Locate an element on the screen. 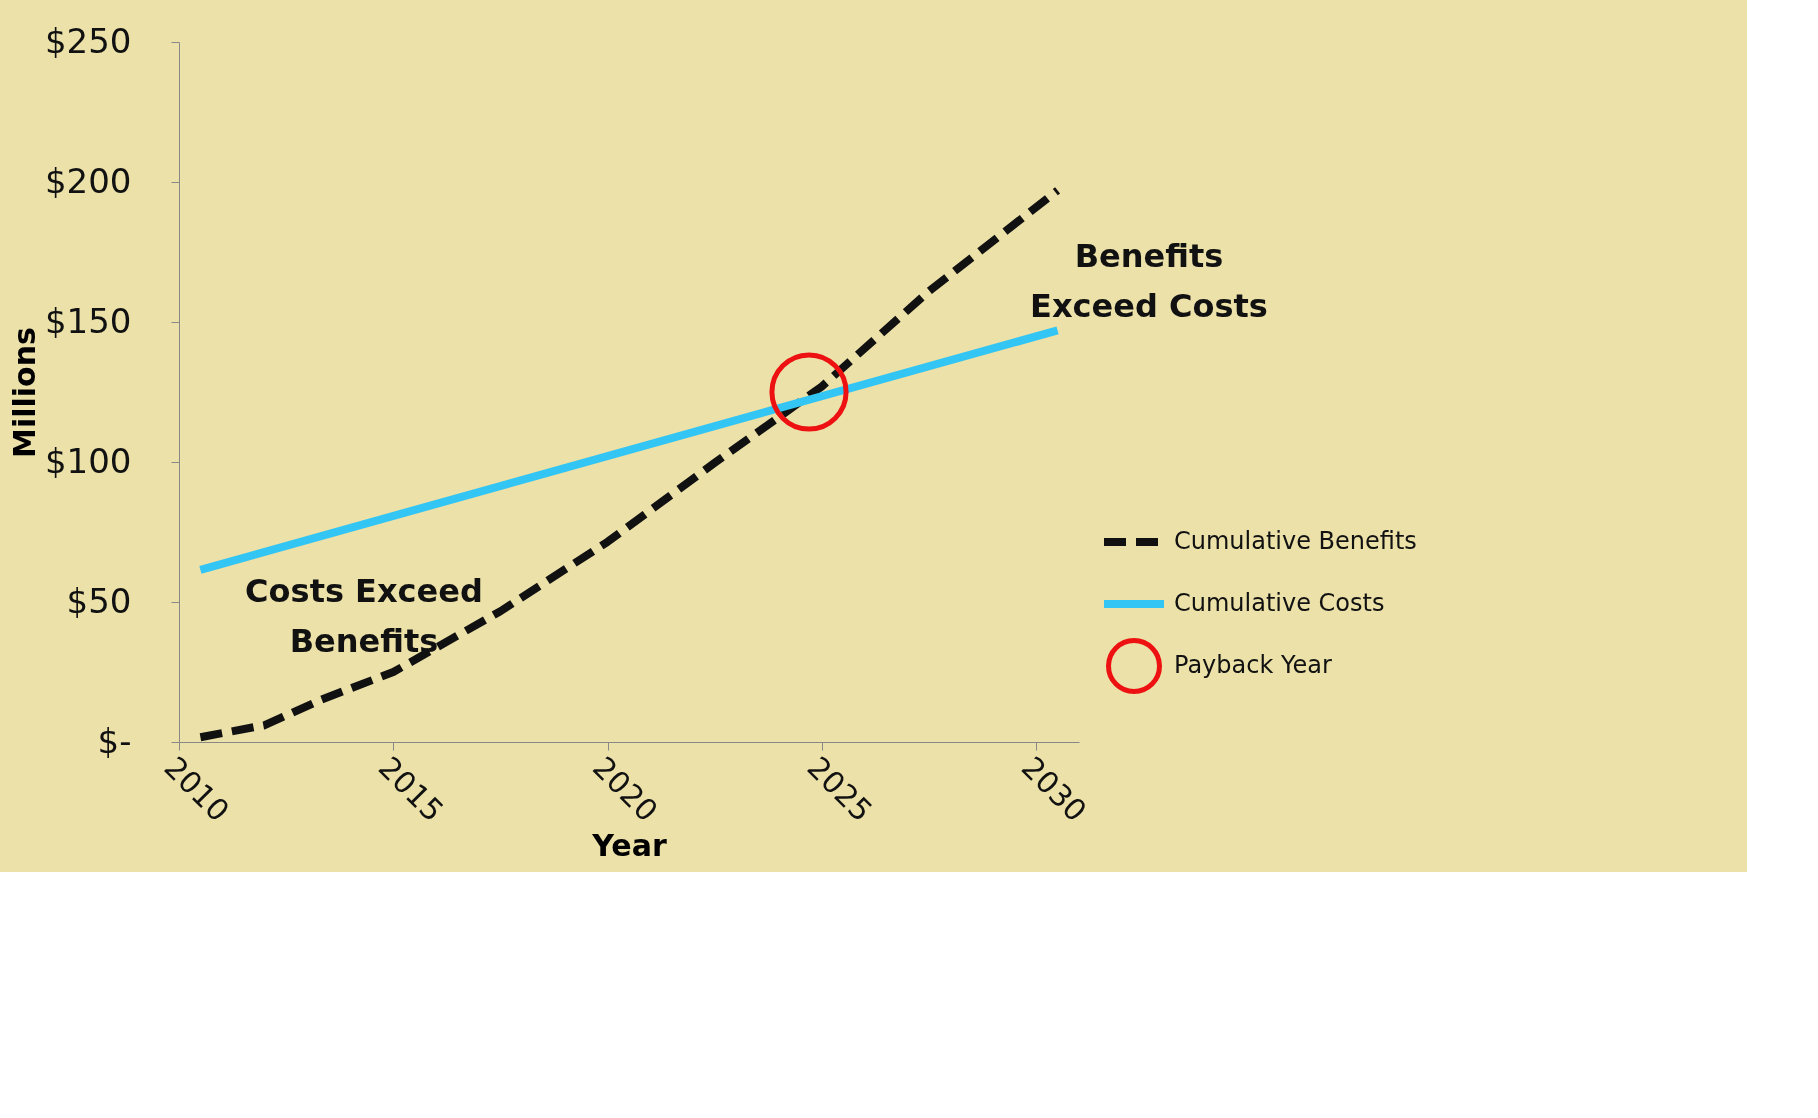 This screenshot has width=1818, height=1118. y-axis-title: Millions is located at coordinates (24, 392).